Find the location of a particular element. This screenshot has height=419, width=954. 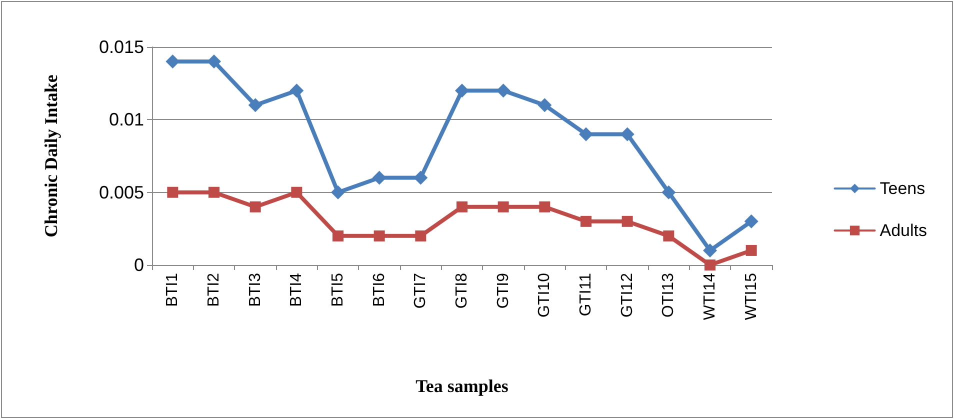

x-tick-label: BTI2 is located at coordinates (214, 289).